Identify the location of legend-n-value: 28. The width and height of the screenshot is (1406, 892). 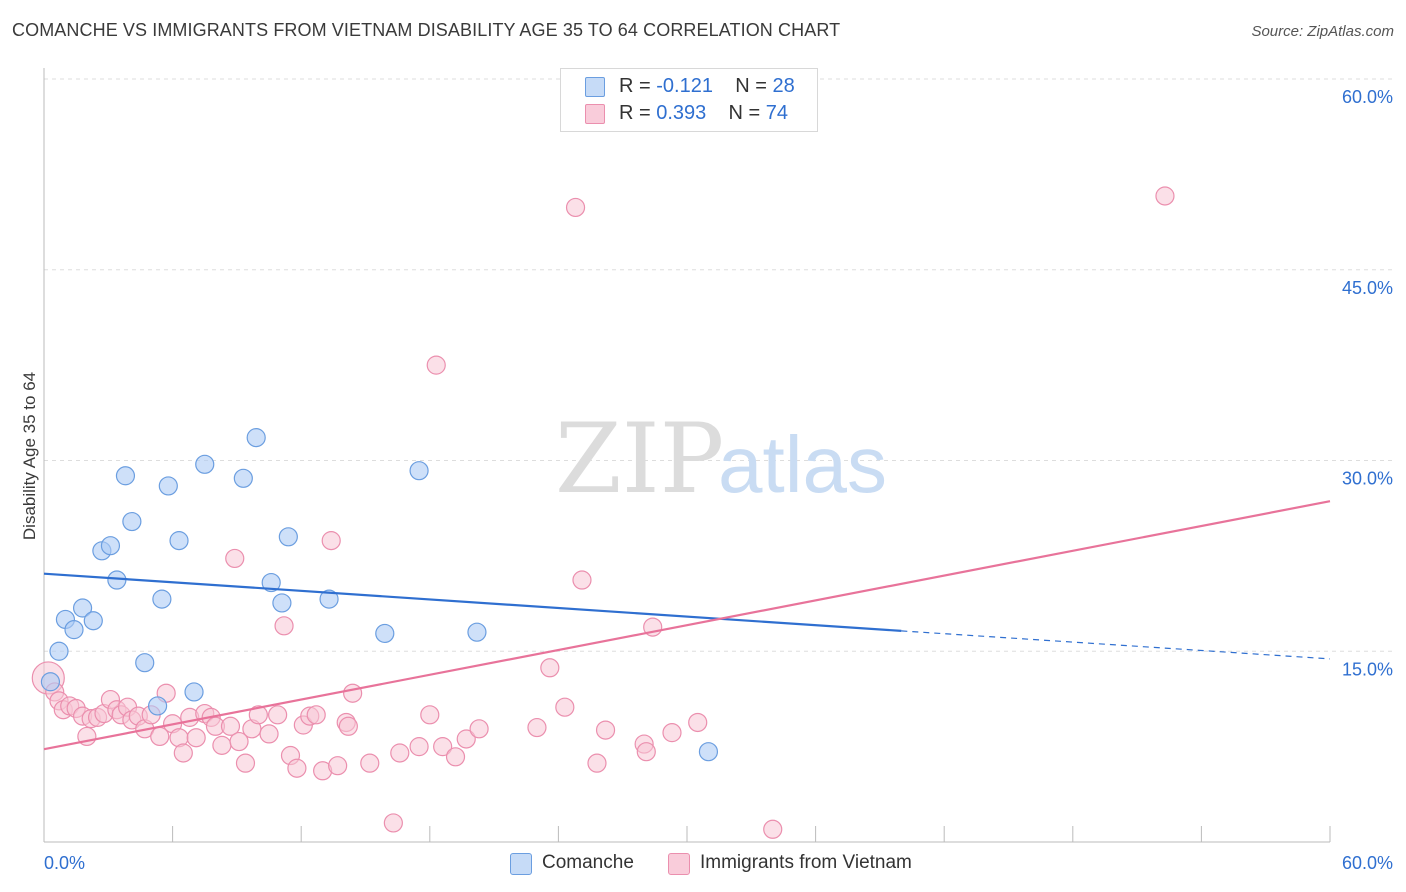
(783, 86).